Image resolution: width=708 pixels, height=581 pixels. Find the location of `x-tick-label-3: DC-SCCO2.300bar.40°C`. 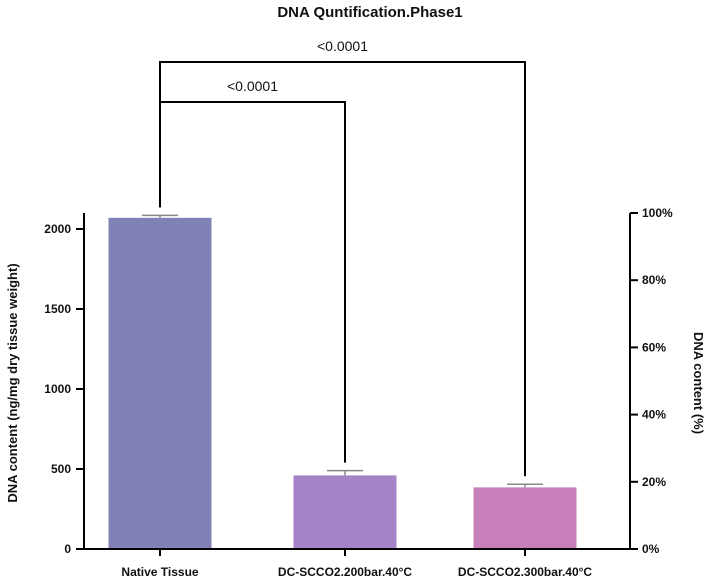

x-tick-label-3: DC-SCCO2.300bar.40°C is located at coordinates (525, 572).